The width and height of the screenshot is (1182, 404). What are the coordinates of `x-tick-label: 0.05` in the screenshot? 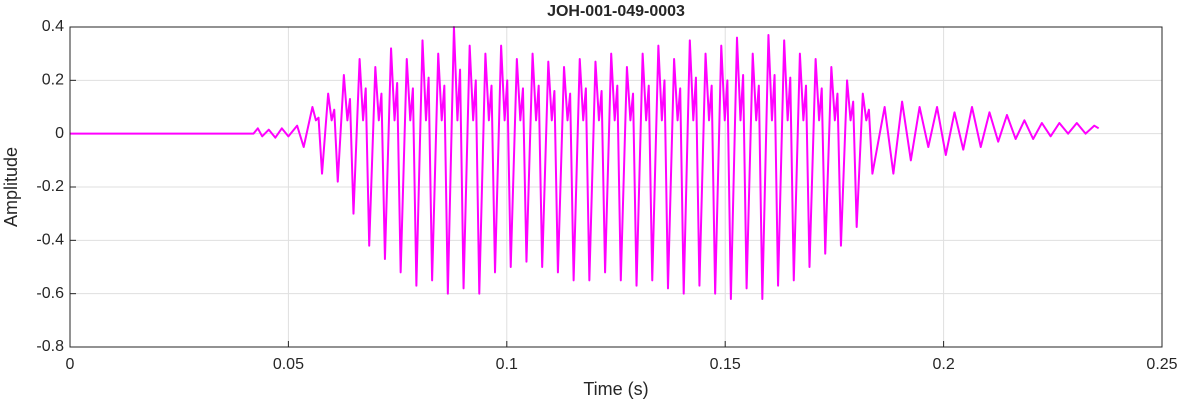 It's located at (288, 364).